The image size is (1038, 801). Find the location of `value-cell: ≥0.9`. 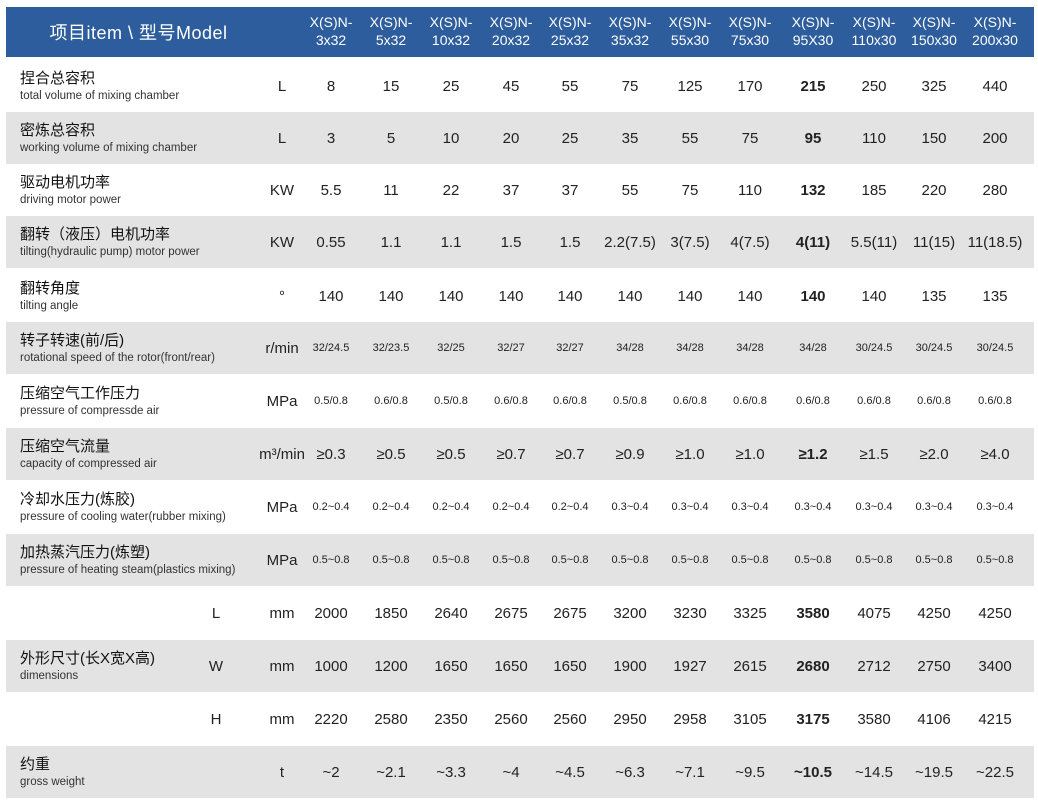

value-cell: ≥0.9 is located at coordinates (630, 454).